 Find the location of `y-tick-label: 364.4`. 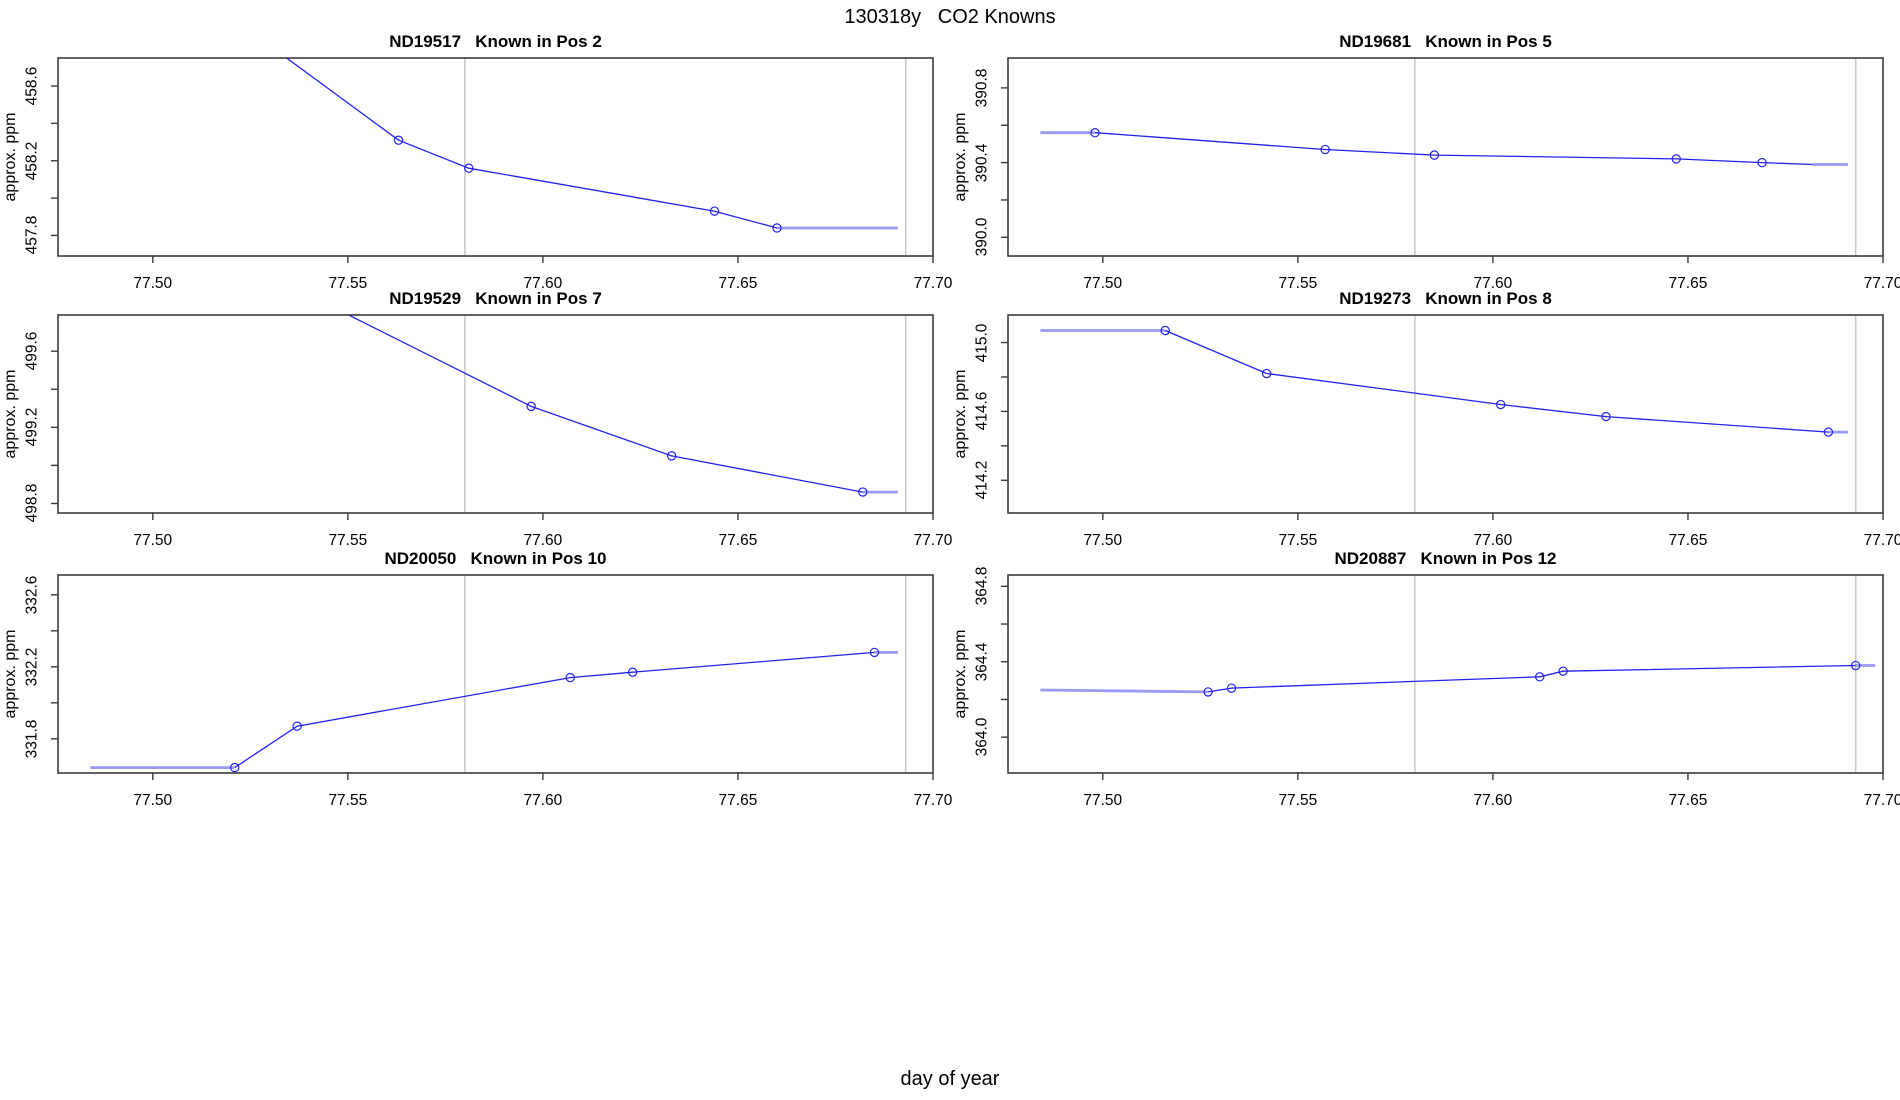

y-tick-label: 364.4 is located at coordinates (982, 662).